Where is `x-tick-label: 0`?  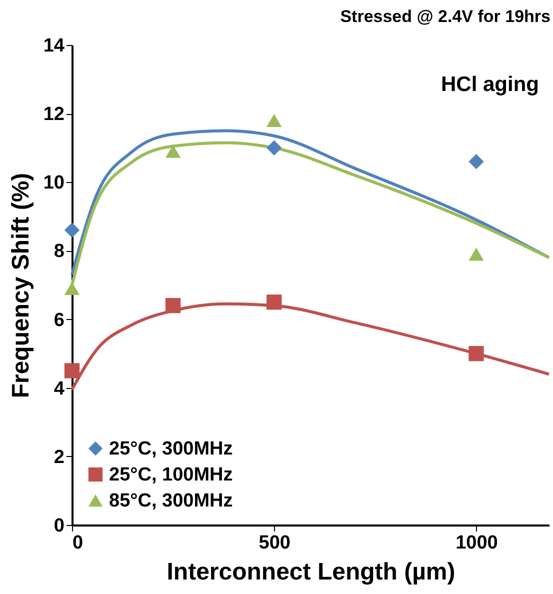
x-tick-label: 0 is located at coordinates (78, 543).